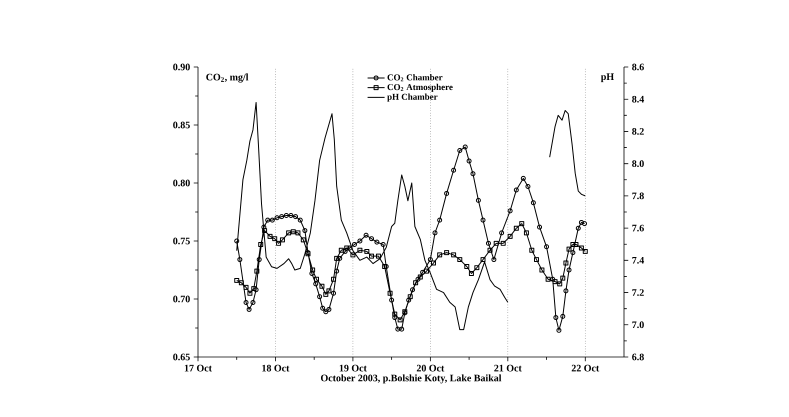  Describe the element at coordinates (638, 292) in the screenshot. I see `y2-tick-label: 7.2` at that location.